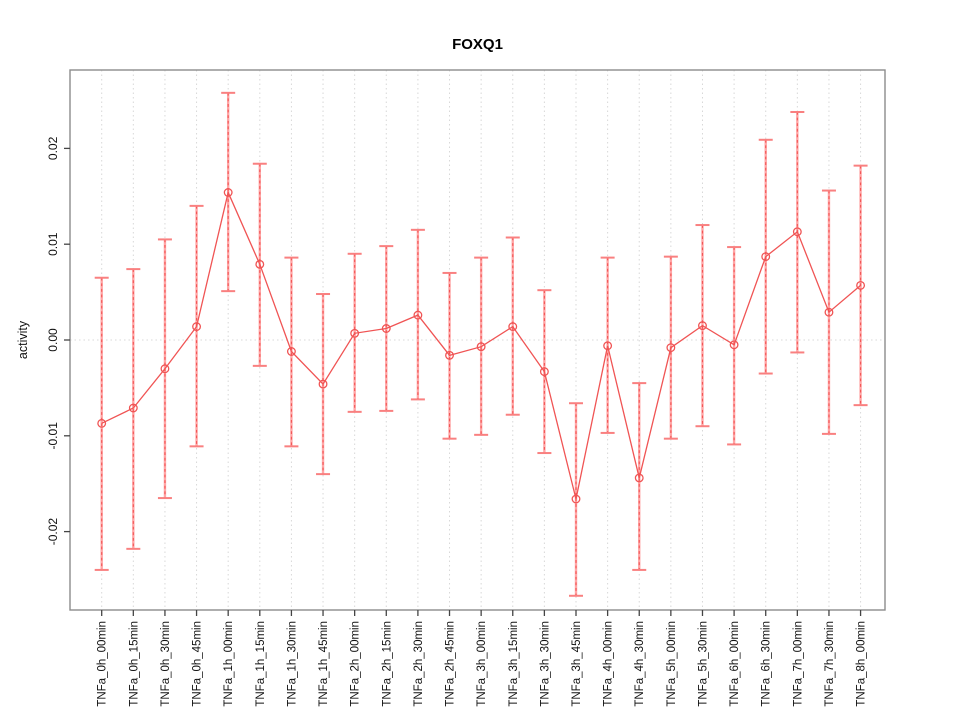  I want to click on x-tick-label: TNFa_1h_00min, so click(229, 664).